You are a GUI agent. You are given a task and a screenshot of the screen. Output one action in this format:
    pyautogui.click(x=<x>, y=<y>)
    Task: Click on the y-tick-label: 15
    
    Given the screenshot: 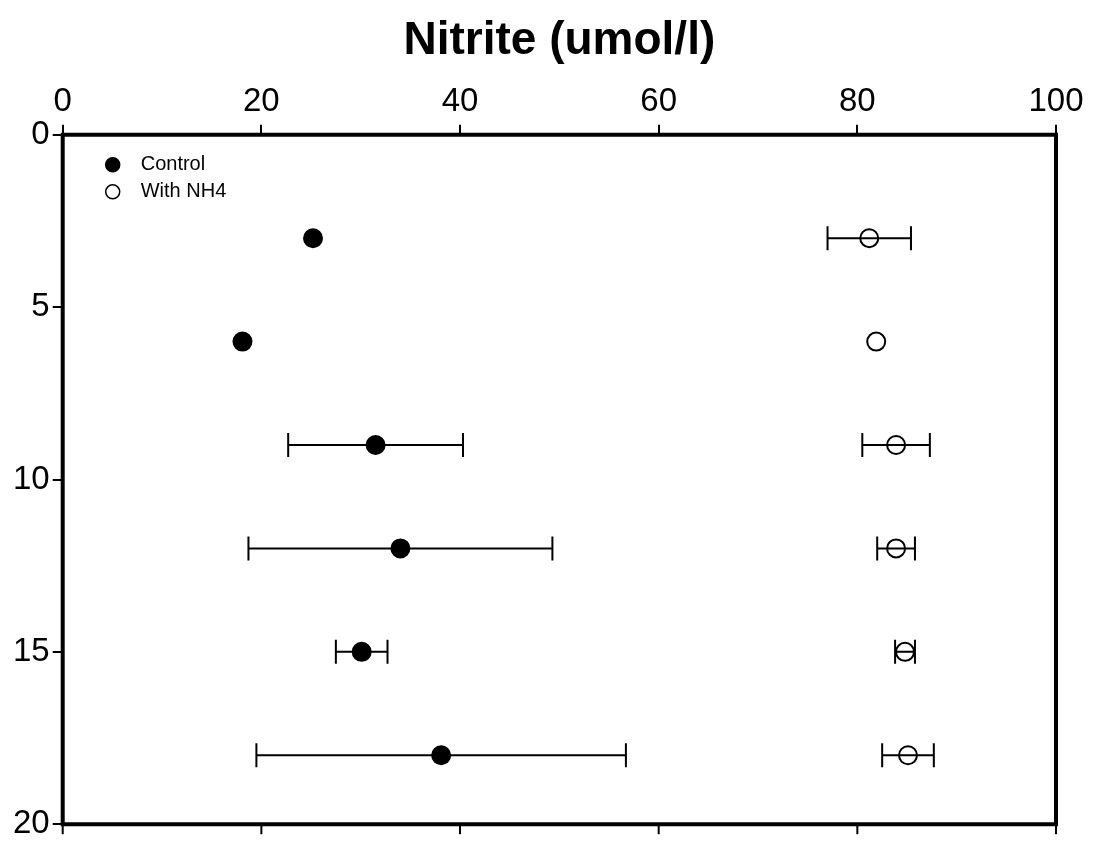 What is the action you would take?
    pyautogui.click(x=31, y=649)
    